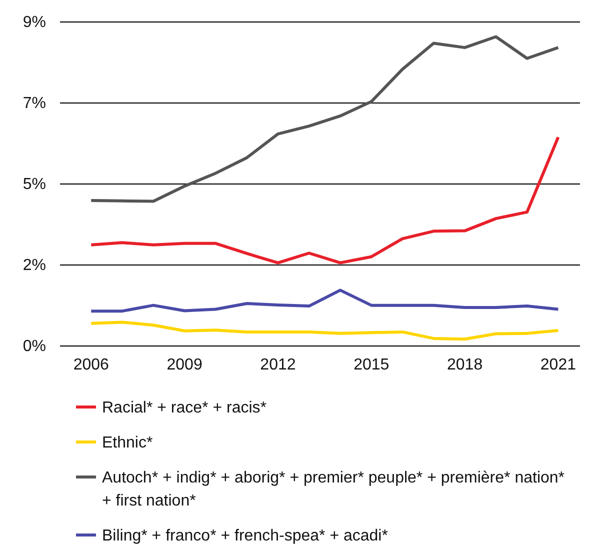 This screenshot has height=551, width=590. What do you see at coordinates (184, 365) in the screenshot?
I see `x-tick-label: 2009` at bounding box center [184, 365].